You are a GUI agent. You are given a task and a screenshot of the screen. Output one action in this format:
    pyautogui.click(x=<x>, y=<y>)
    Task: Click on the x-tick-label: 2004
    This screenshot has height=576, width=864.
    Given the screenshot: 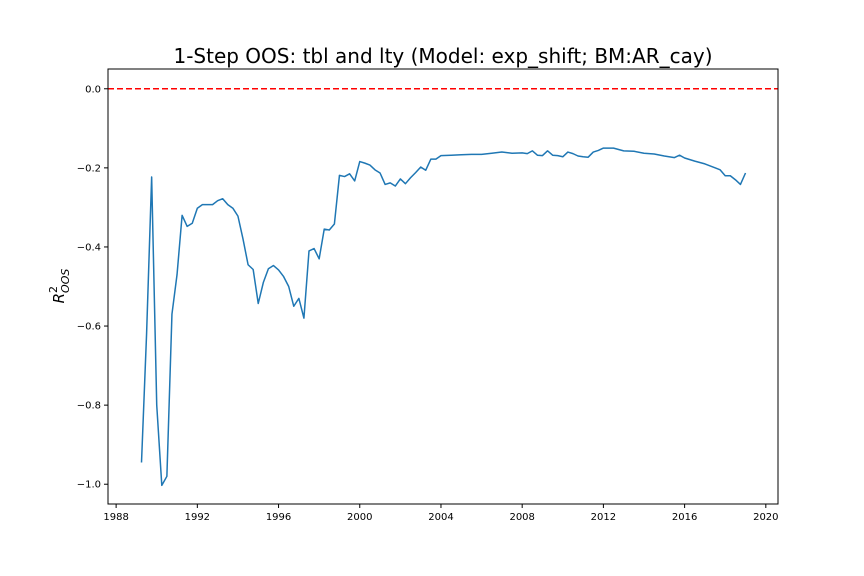 What is the action you would take?
    pyautogui.click(x=440, y=517)
    